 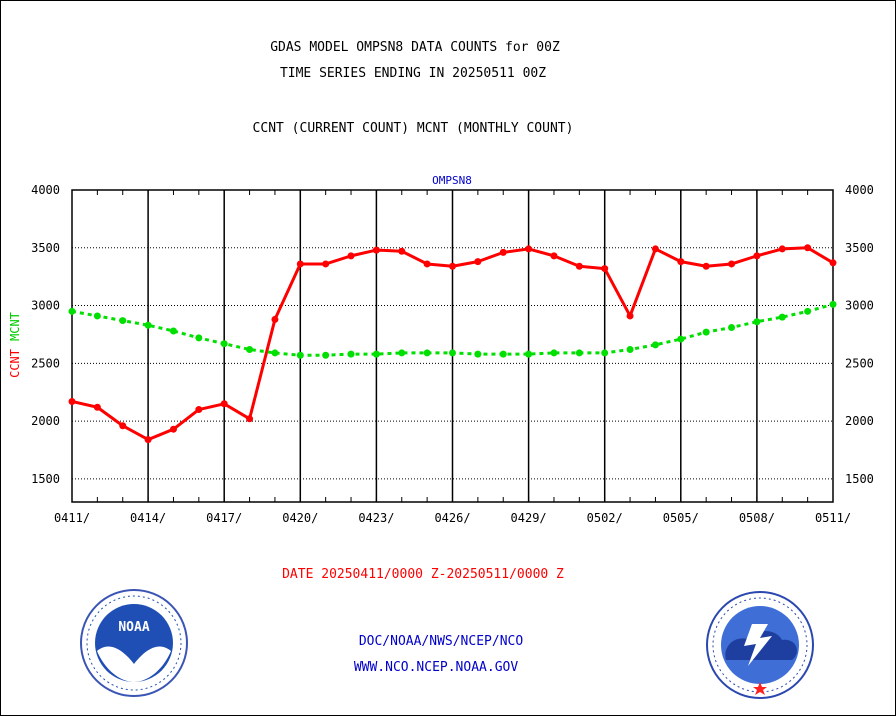 I want to click on x-axis-date-range: DATE 20250411/0000 Z-20250511/0000 Z, so click(x=423, y=574).